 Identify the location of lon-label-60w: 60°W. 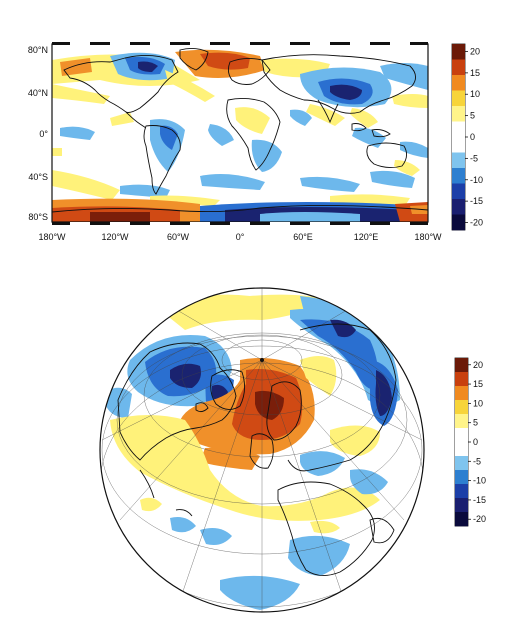
(178, 237).